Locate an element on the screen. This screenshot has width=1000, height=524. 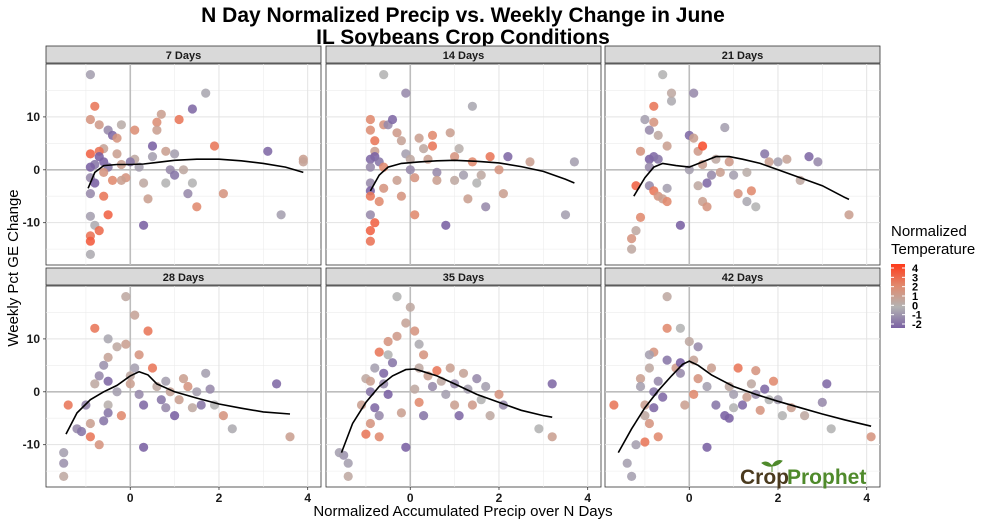
x-tick-label: 4 is located at coordinates (587, 498).